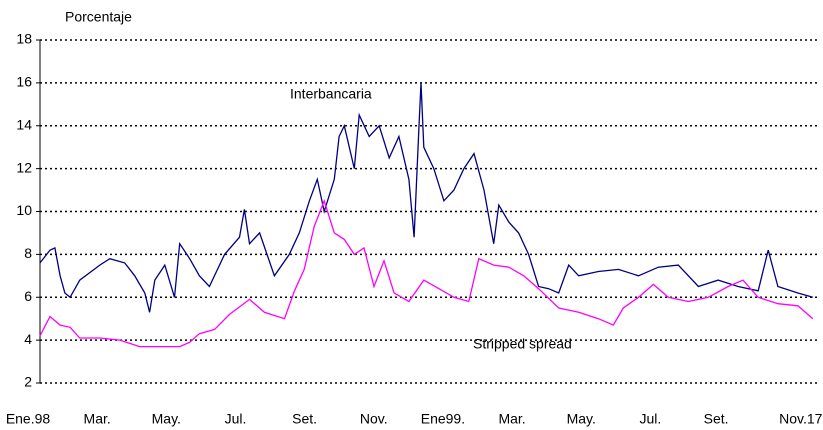 The image size is (823, 430). What do you see at coordinates (28, 419) in the screenshot?
I see `x-tick-label: Ene.98` at bounding box center [28, 419].